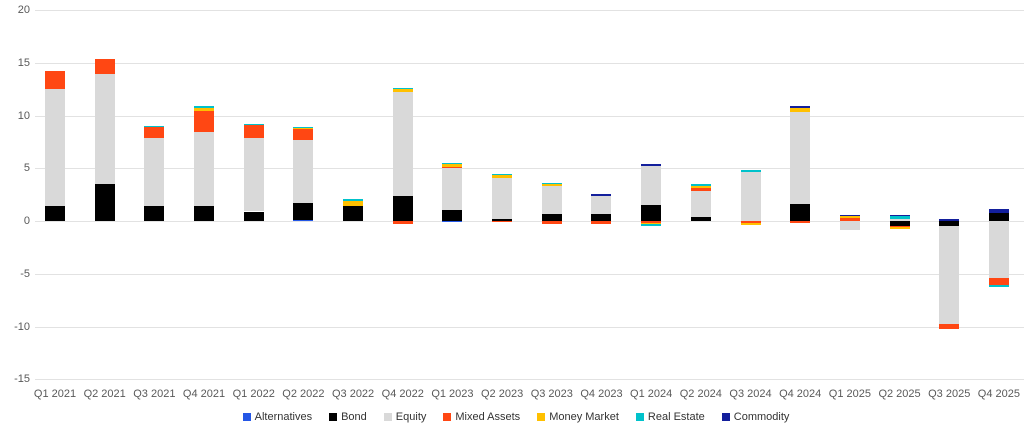 The image size is (1032, 435). Describe the element at coordinates (154, 394) in the screenshot. I see `x-axis-label: Q3 2021` at that location.